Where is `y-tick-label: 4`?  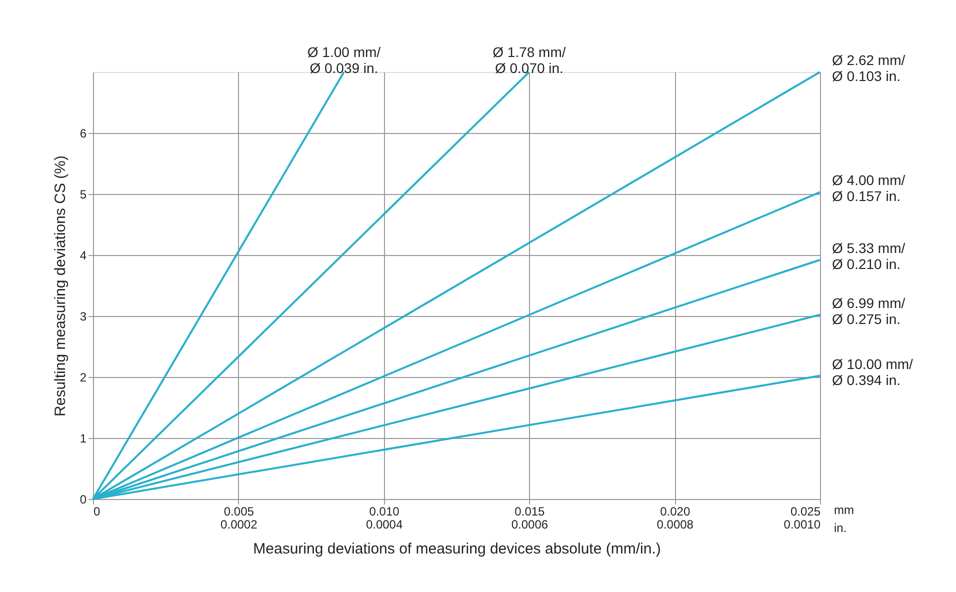
y-tick-label: 4 is located at coordinates (83, 255).